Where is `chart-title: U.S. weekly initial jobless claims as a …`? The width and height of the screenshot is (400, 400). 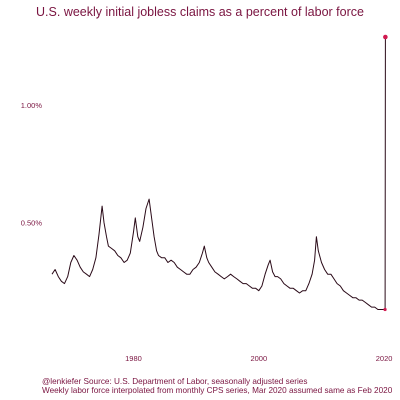 chart-title: U.S. weekly initial jobless claims as a … is located at coordinates (200, 12).